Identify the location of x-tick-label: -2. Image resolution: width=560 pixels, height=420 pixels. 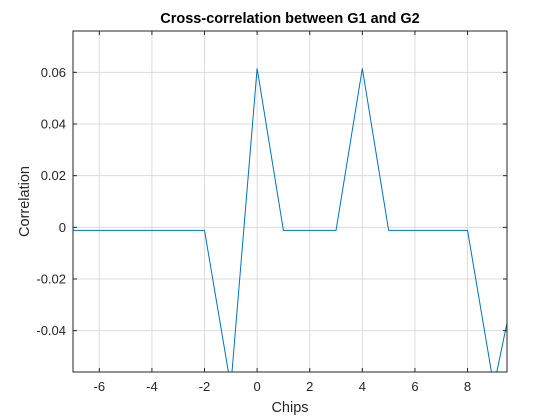
(205, 386).